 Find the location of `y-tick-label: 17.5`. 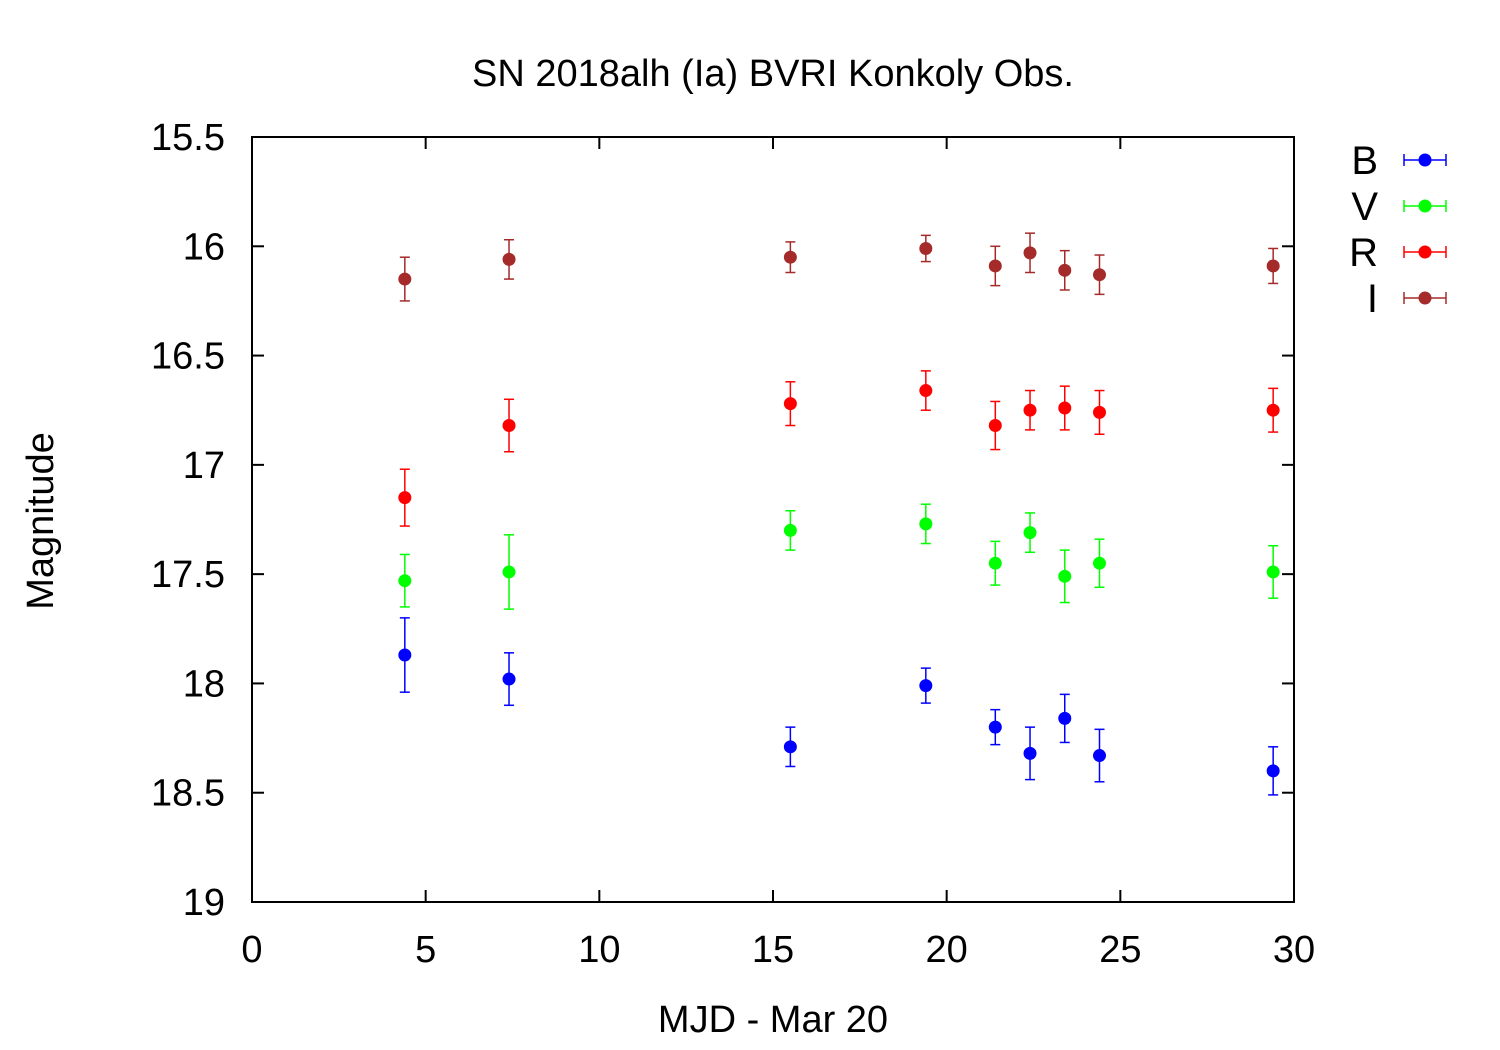

y-tick-label: 17.5 is located at coordinates (188, 575).